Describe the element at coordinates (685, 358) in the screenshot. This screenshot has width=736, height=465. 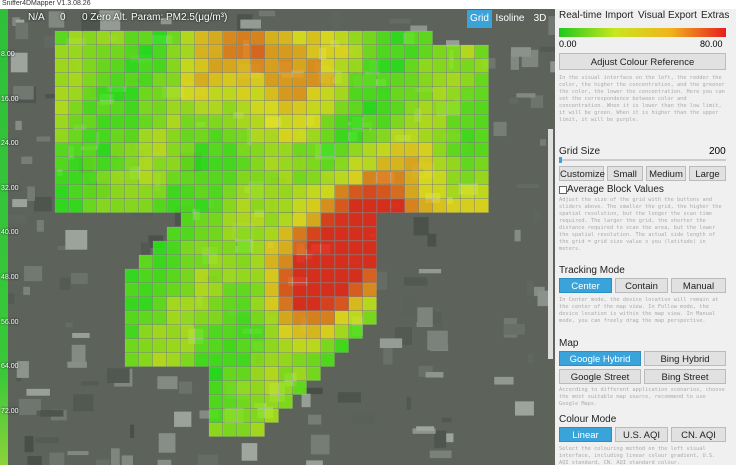
I see `map-bing-hybrid-button: Bing Hybrid` at that location.